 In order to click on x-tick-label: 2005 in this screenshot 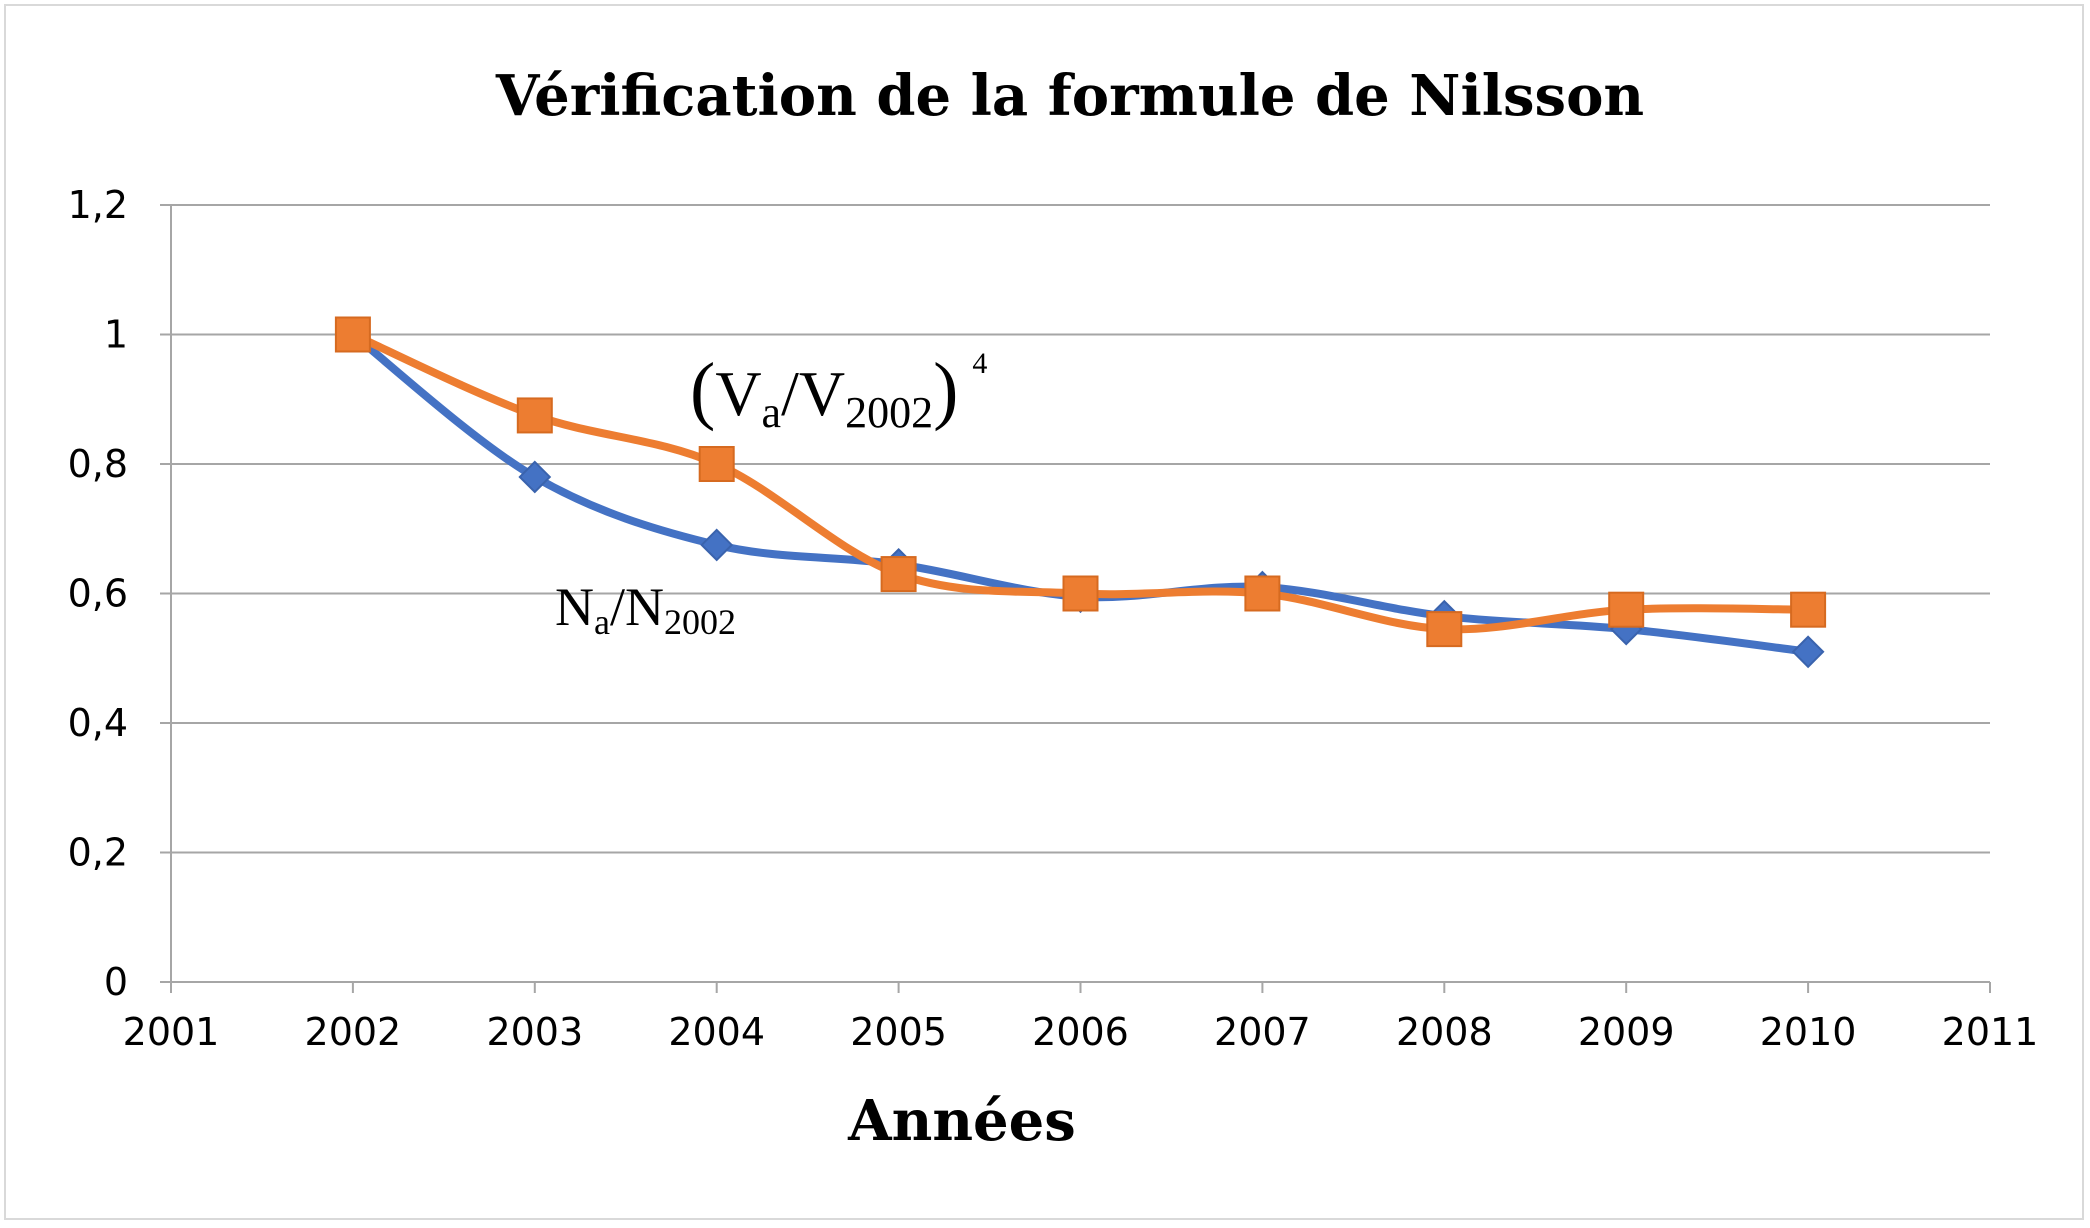, I will do `click(898, 1032)`.